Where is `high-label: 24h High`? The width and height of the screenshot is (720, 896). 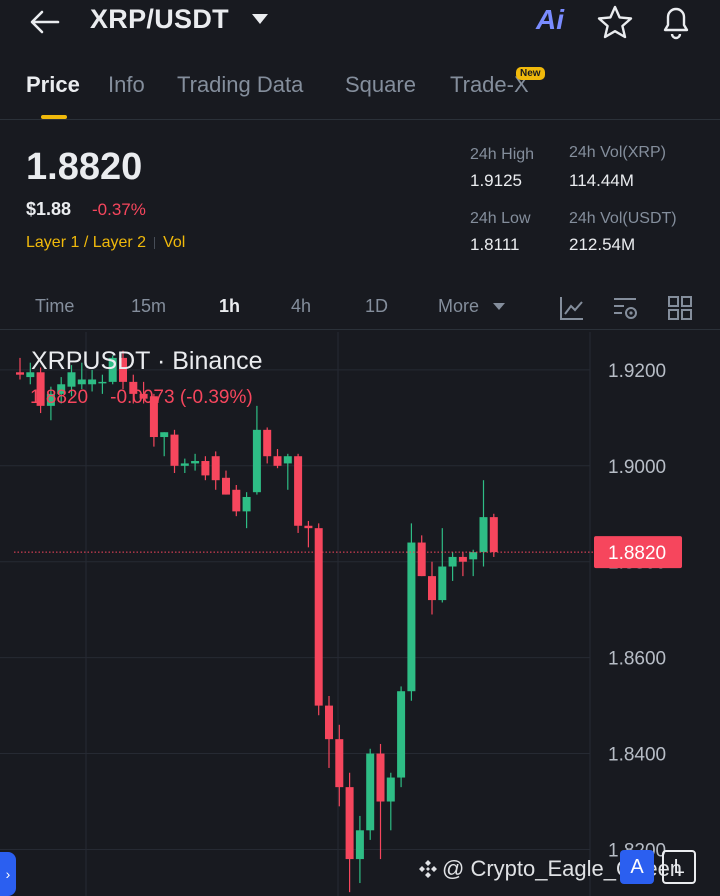 high-label: 24h High is located at coordinates (502, 154).